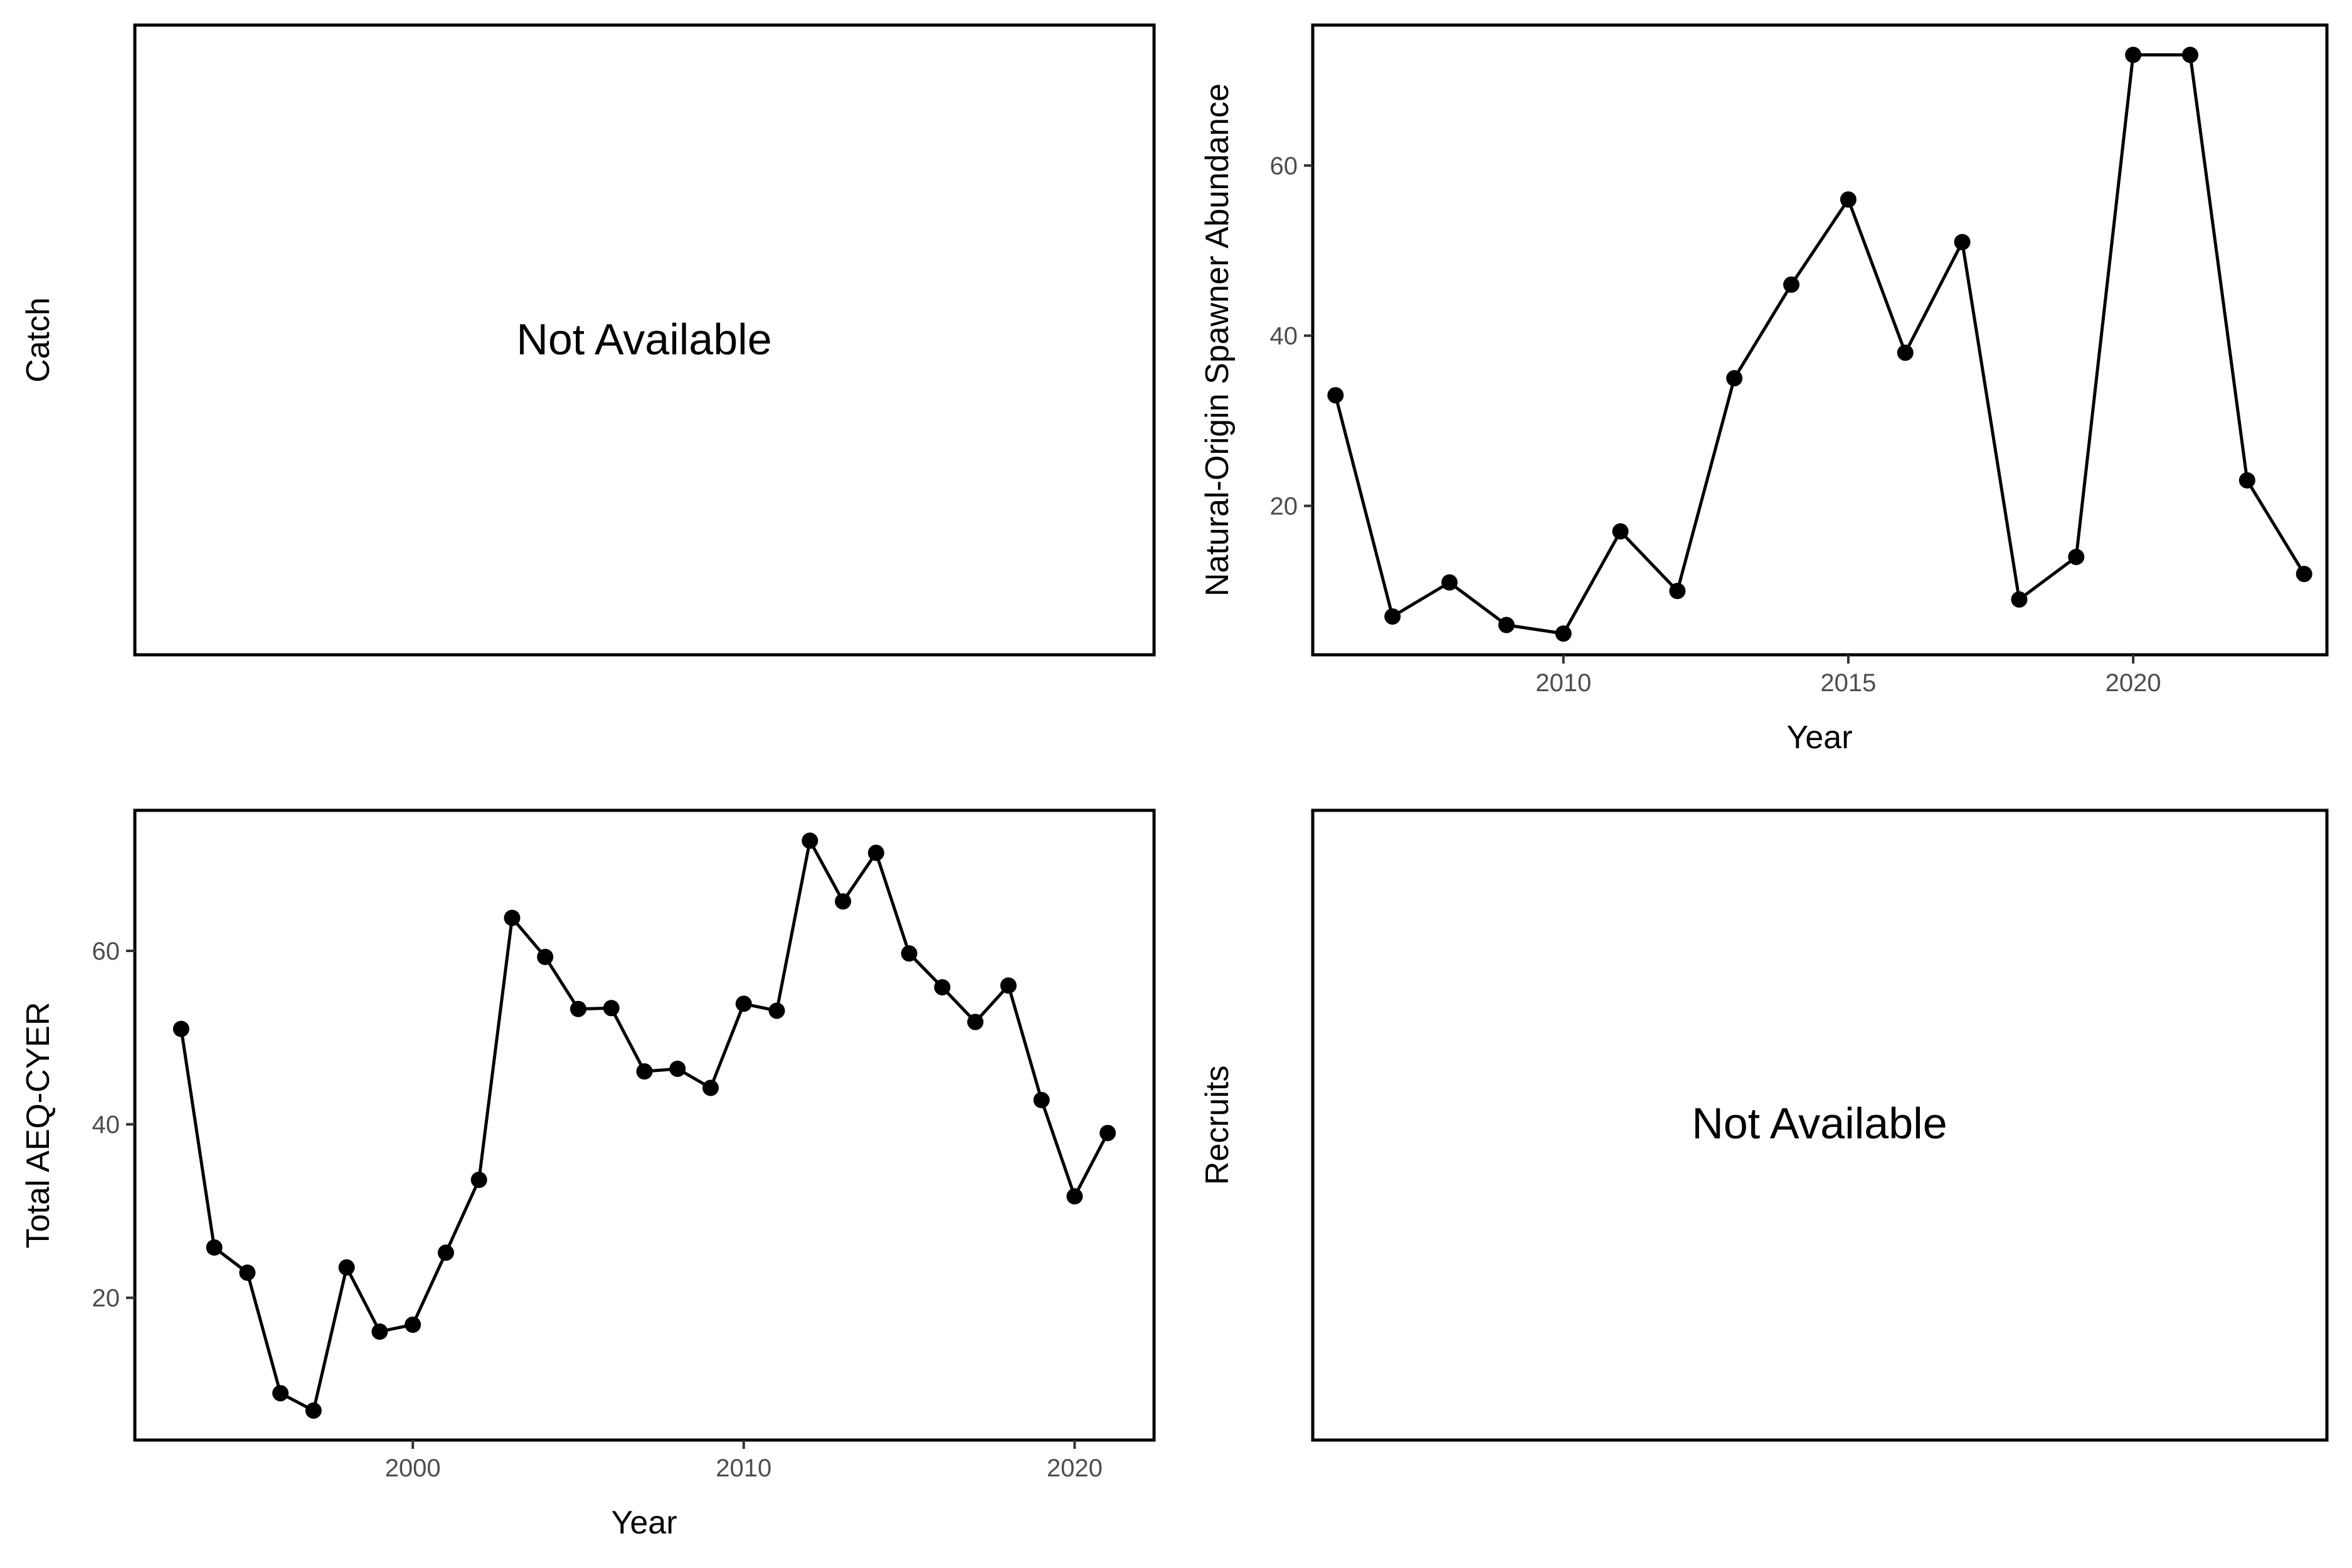  Describe the element at coordinates (1217, 339) in the screenshot. I see `panel-spawners-ylabel: Natural-Origin Spawner Abundance` at that location.